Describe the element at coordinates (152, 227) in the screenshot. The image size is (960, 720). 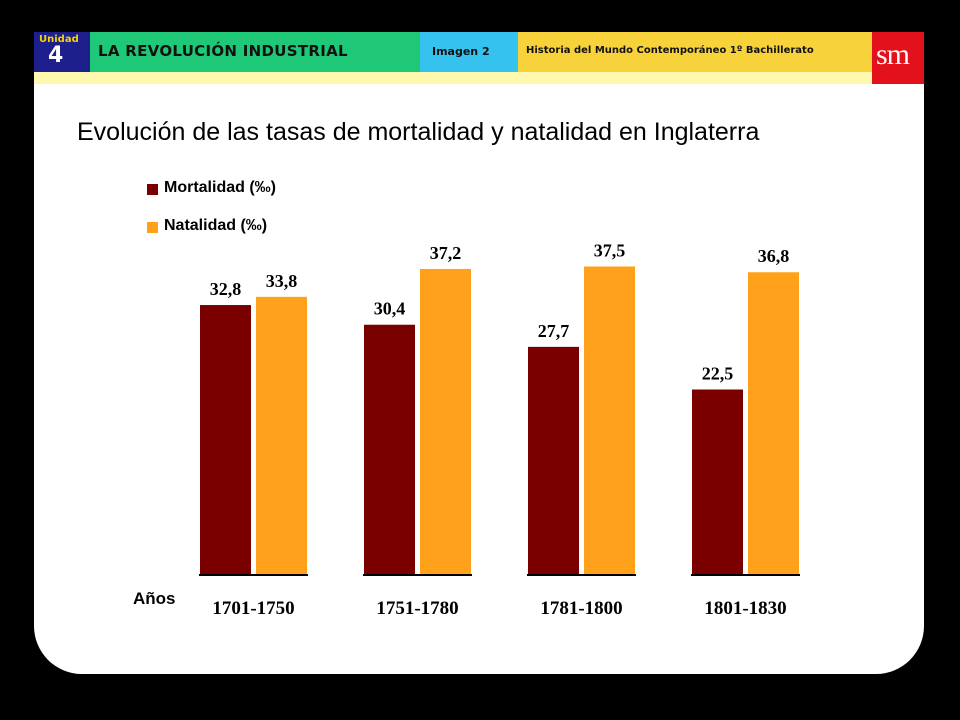
I see `legend-swatch-natalidad` at that location.